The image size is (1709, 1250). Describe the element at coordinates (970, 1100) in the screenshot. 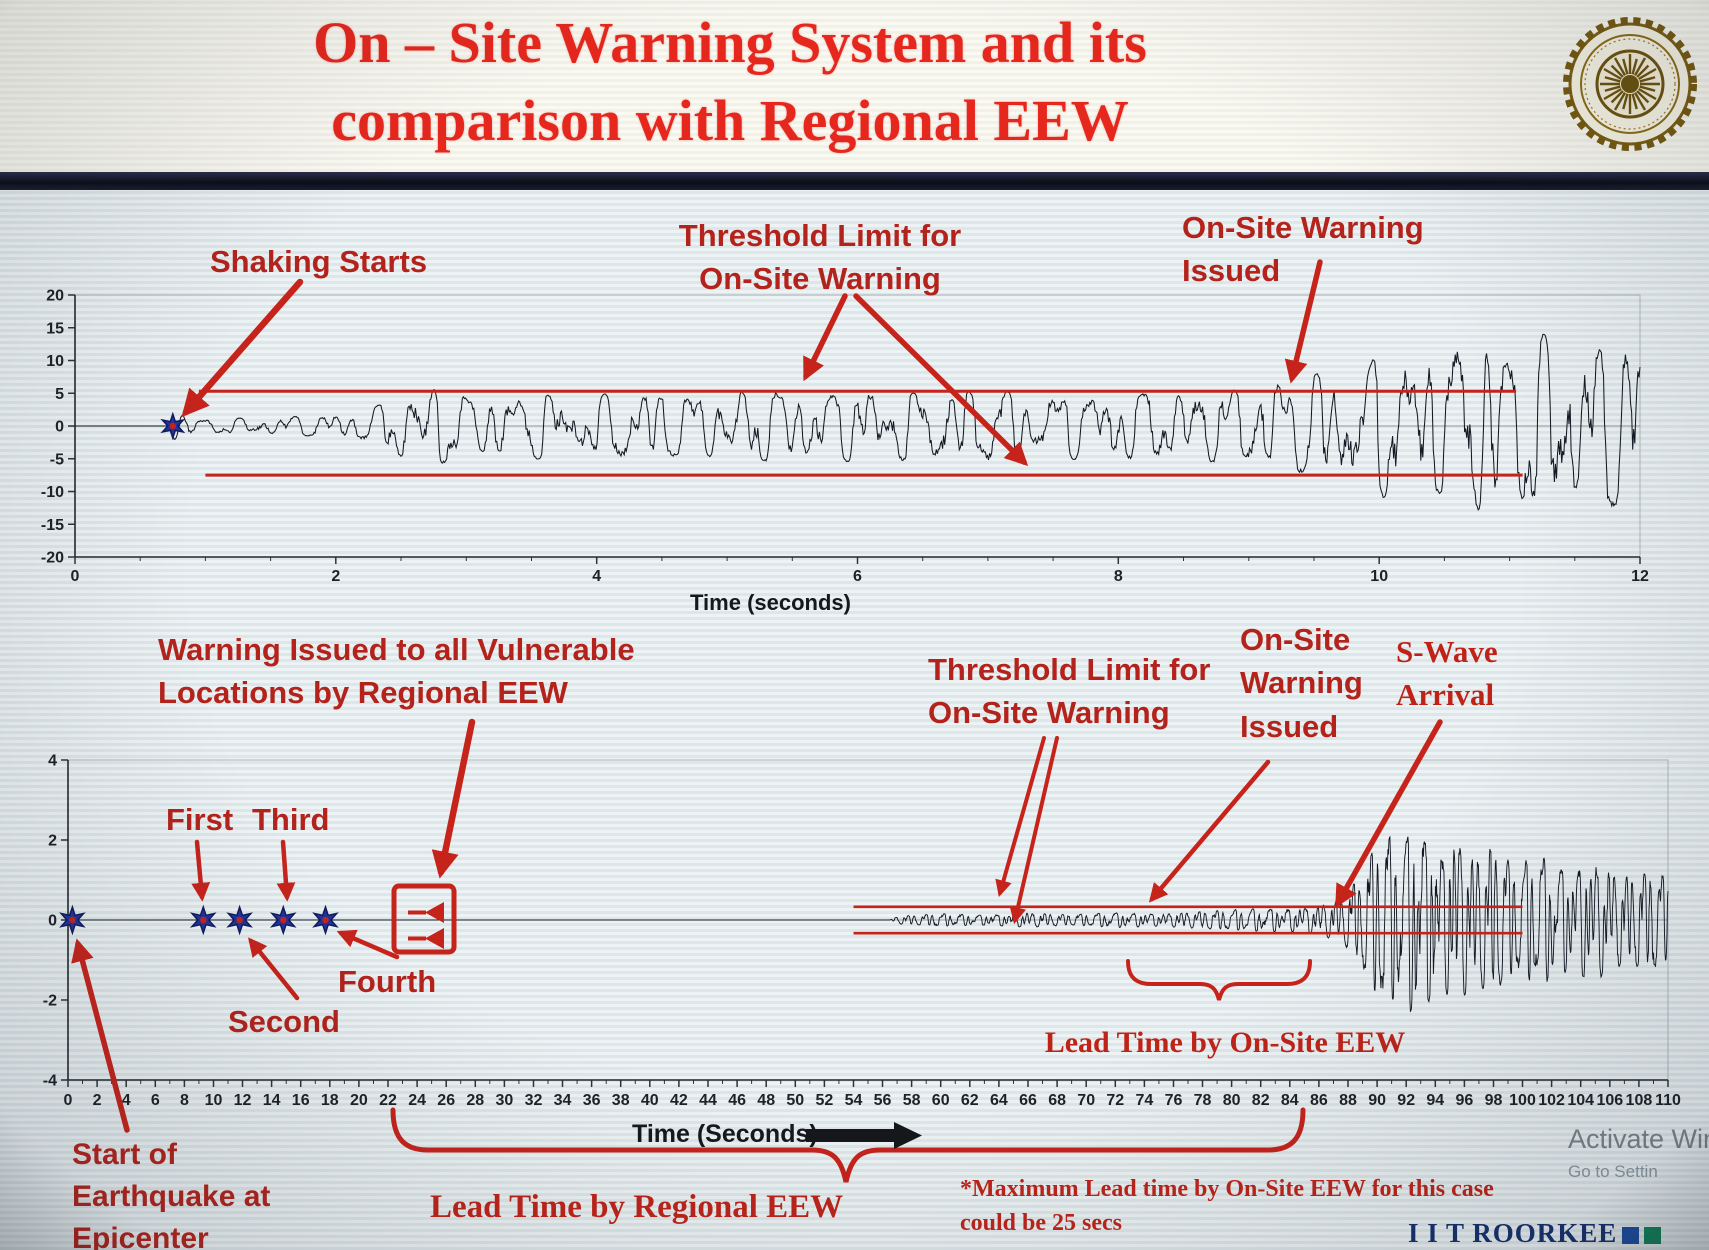

I see `svg-text: 62` at that location.